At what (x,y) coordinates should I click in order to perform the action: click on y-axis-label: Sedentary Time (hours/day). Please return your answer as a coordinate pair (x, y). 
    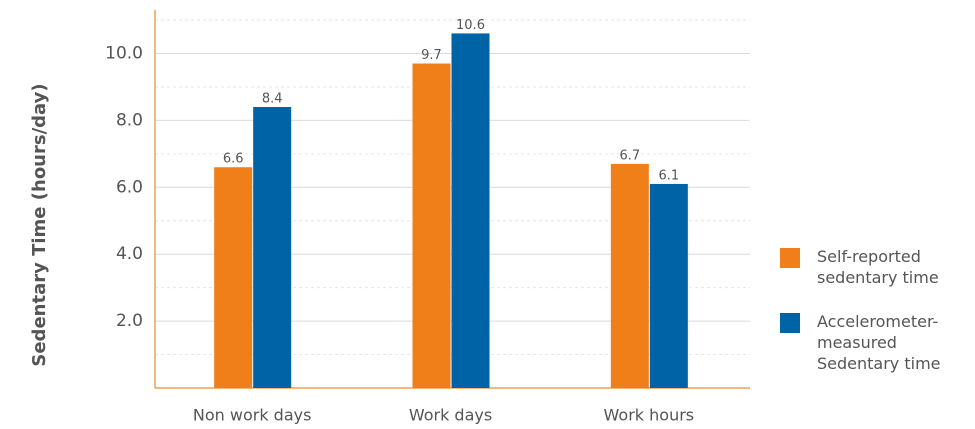
    Looking at the image, I should click on (39, 224).